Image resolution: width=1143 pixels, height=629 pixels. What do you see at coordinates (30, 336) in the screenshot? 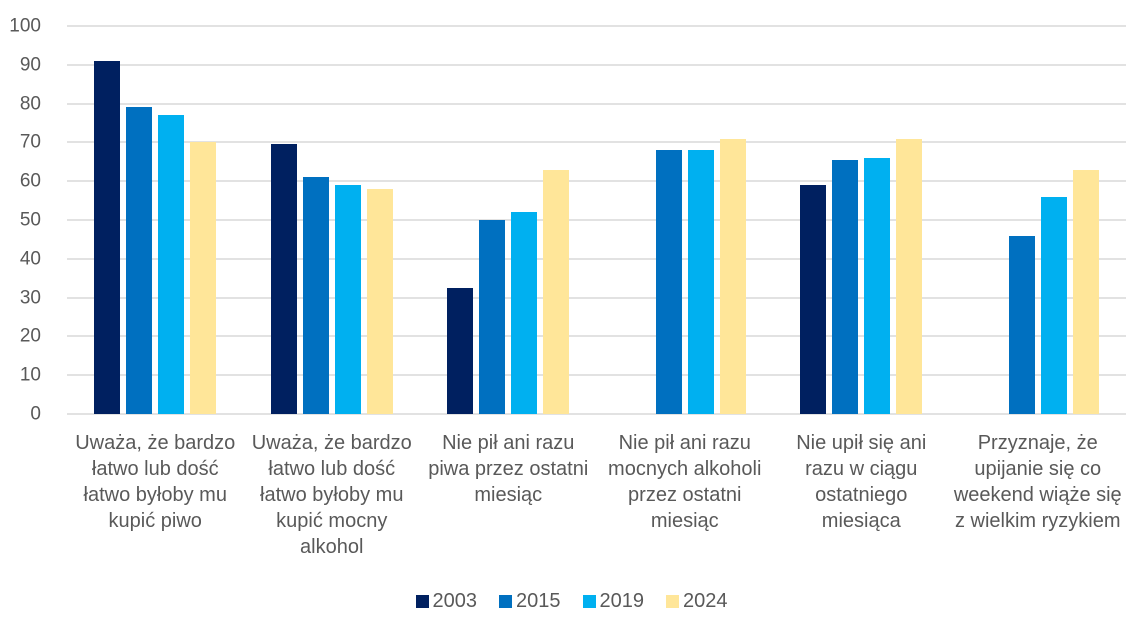
I see `y-tick-label: 20` at bounding box center [30, 336].